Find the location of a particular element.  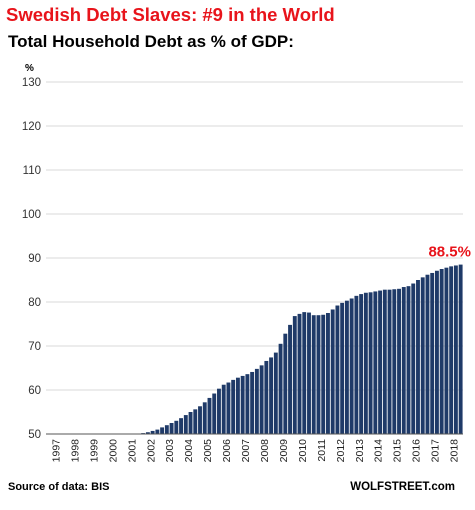

y-tick-label: 100 is located at coordinates (31, 215).